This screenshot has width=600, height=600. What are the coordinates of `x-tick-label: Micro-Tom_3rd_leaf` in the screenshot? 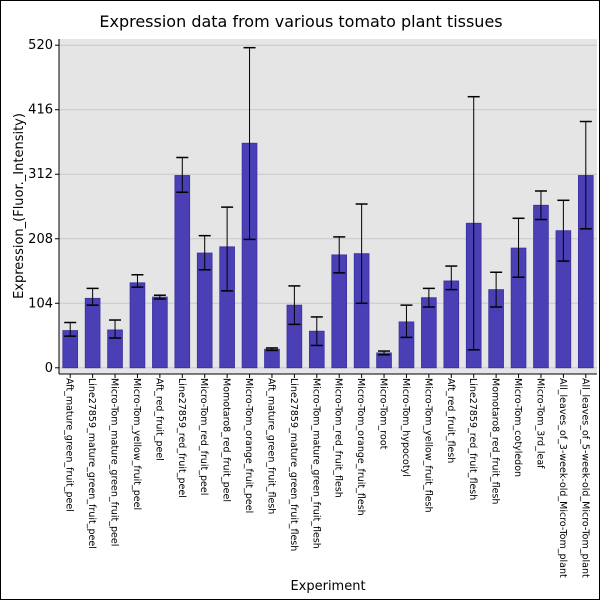 It's located at (539, 423).